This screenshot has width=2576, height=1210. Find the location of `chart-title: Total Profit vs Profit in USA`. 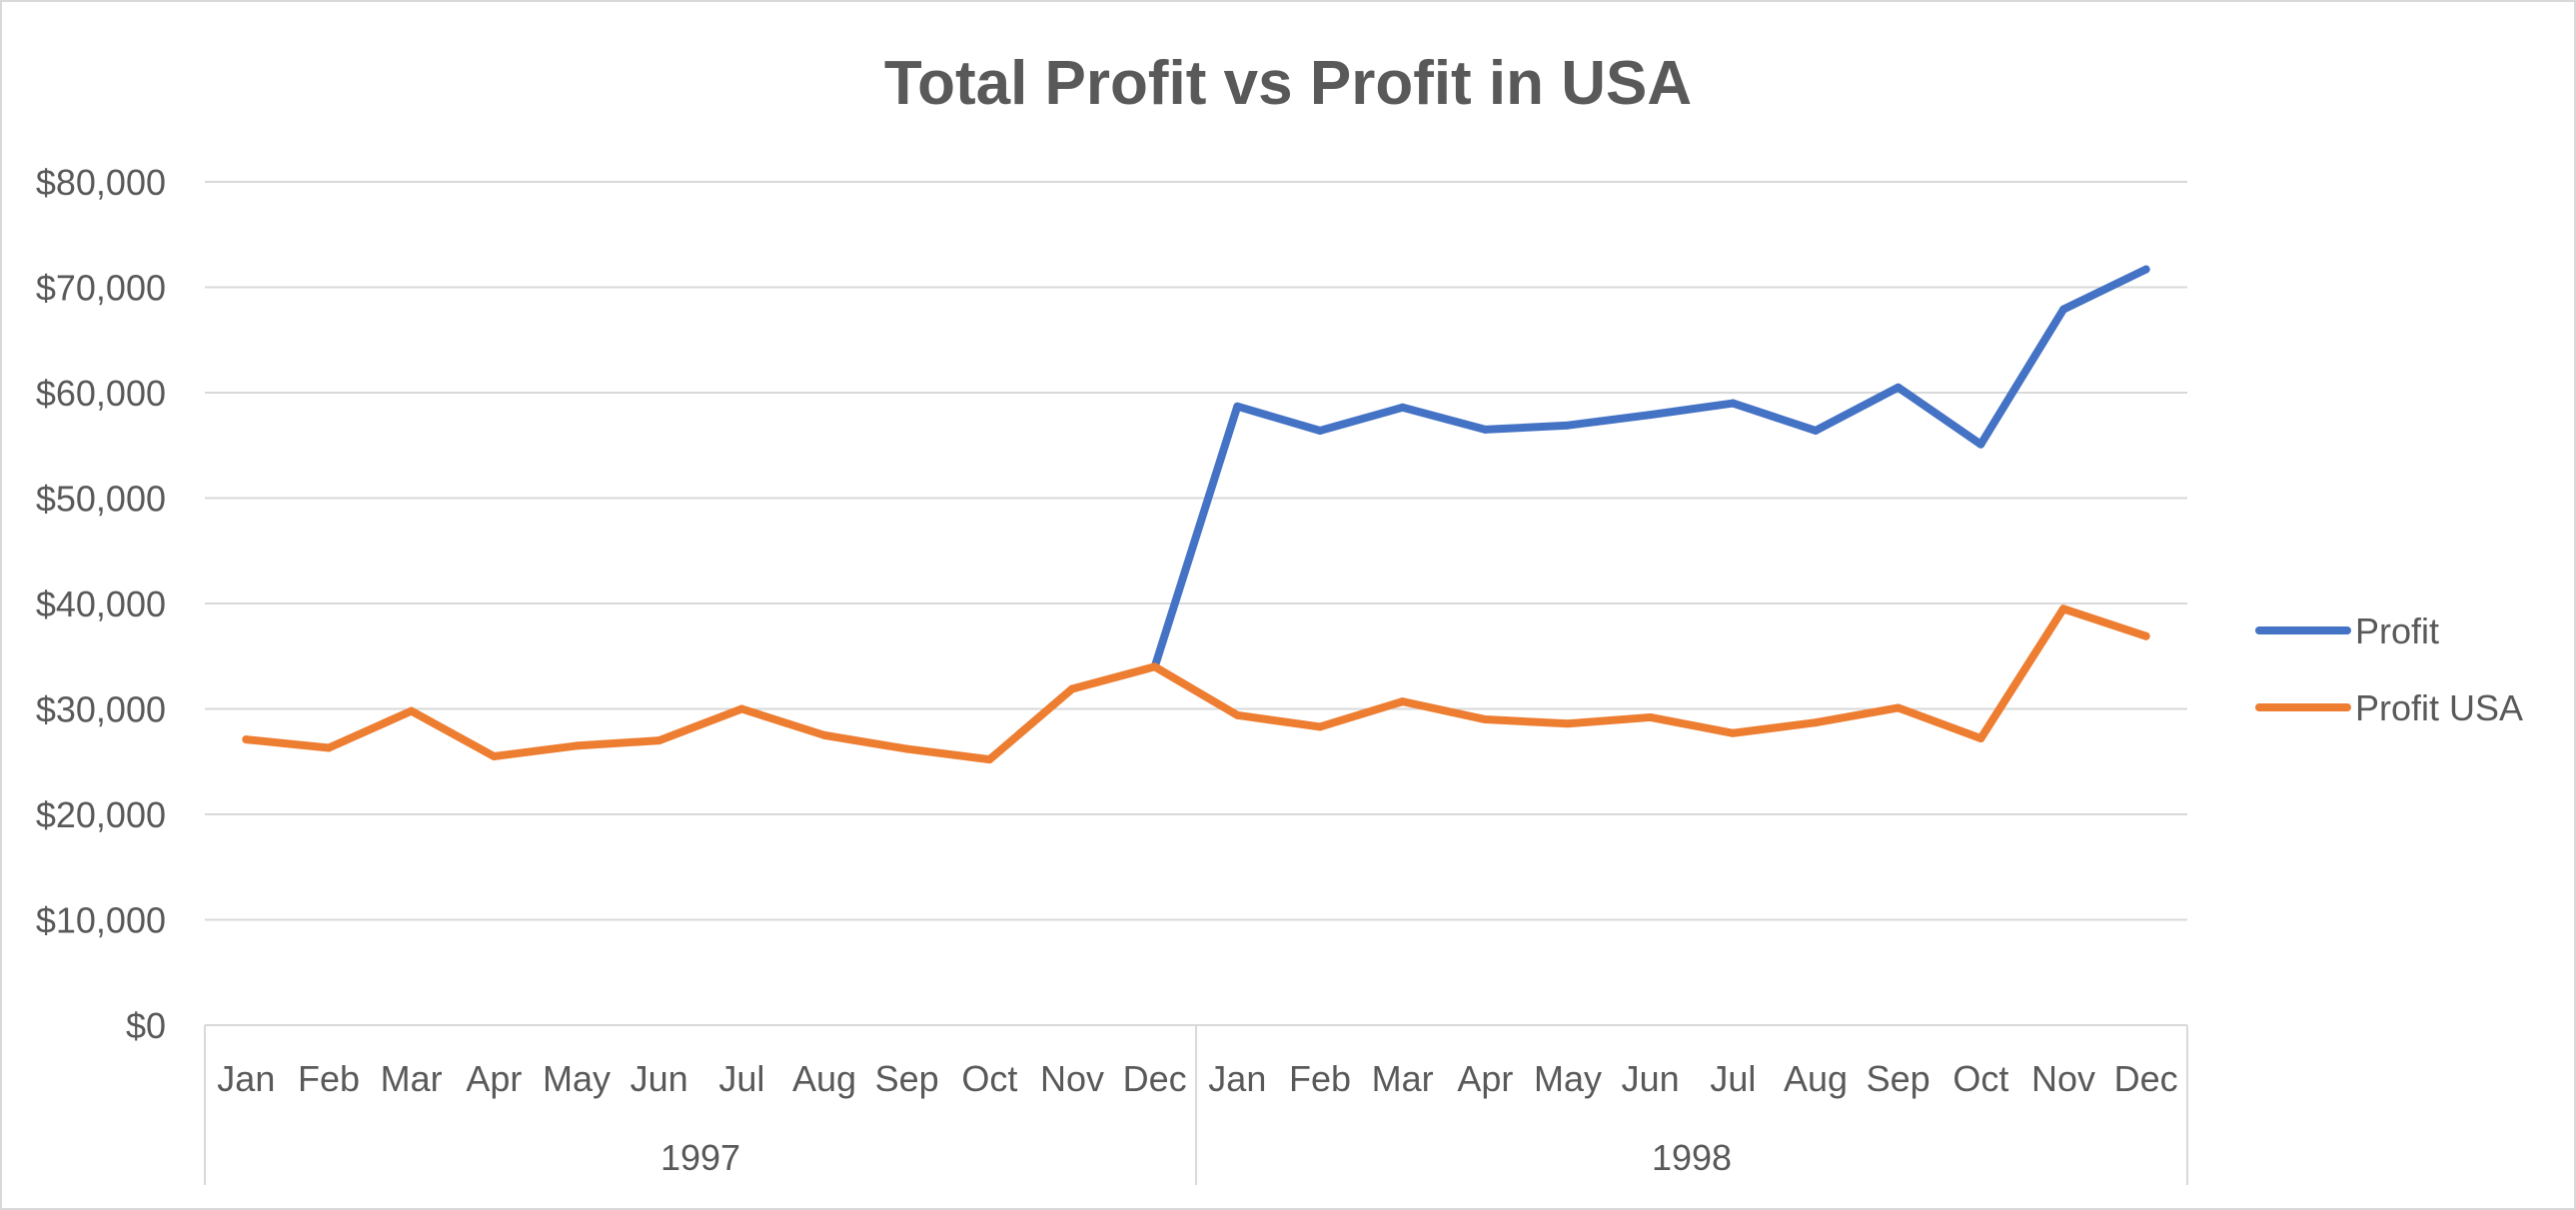

chart-title: Total Profit vs Profit in USA is located at coordinates (1288, 83).